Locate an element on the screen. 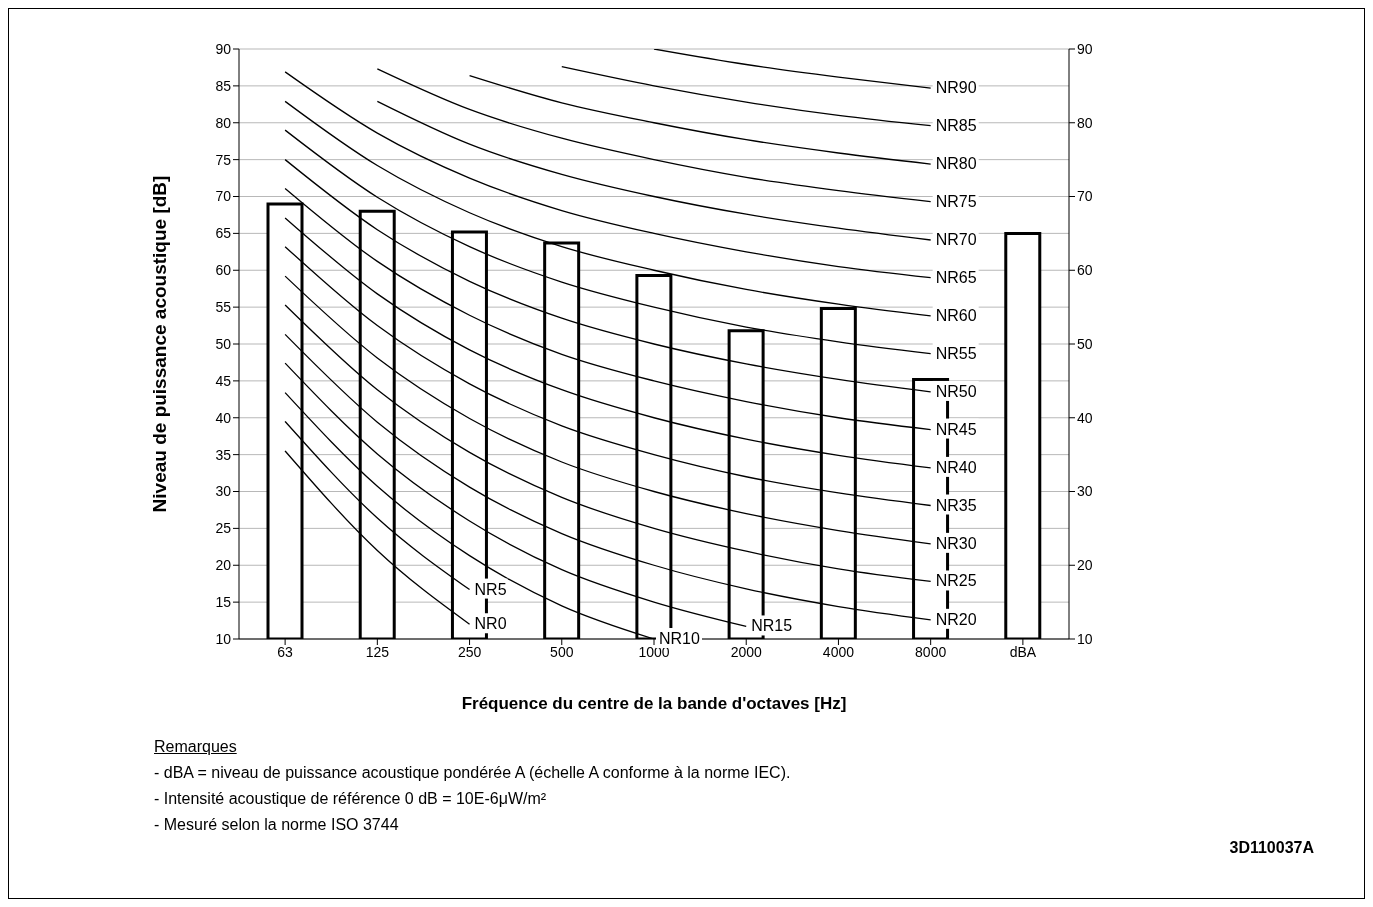 The image size is (1373, 907). x-tick-label: dBA is located at coordinates (1023, 651).